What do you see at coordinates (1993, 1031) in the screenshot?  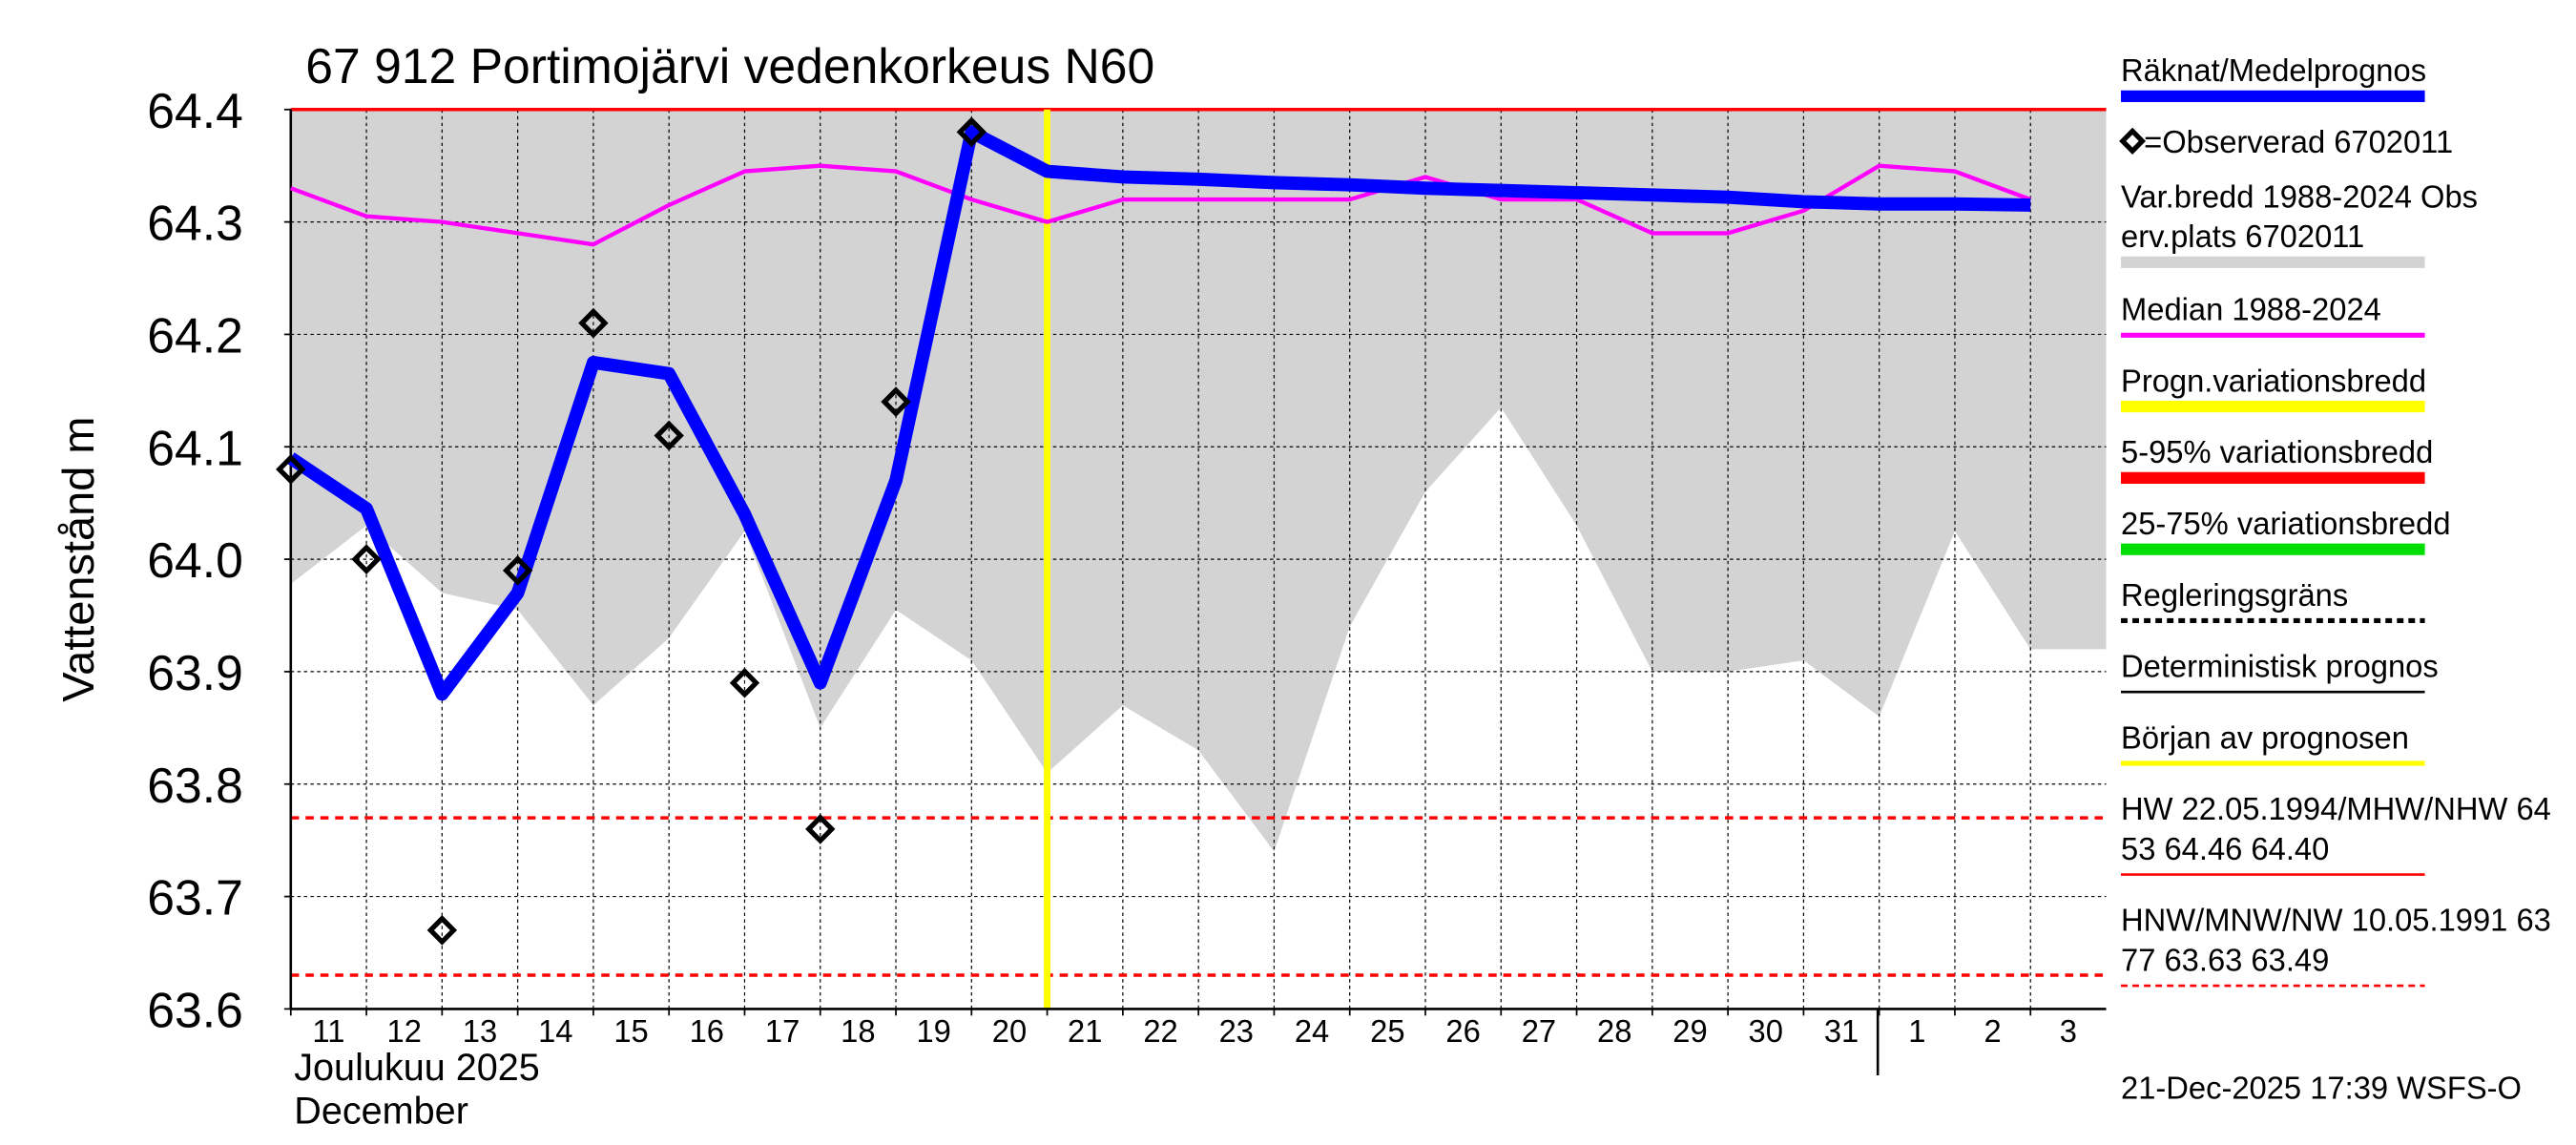 I see `x-tick-label: 2` at bounding box center [1993, 1031].